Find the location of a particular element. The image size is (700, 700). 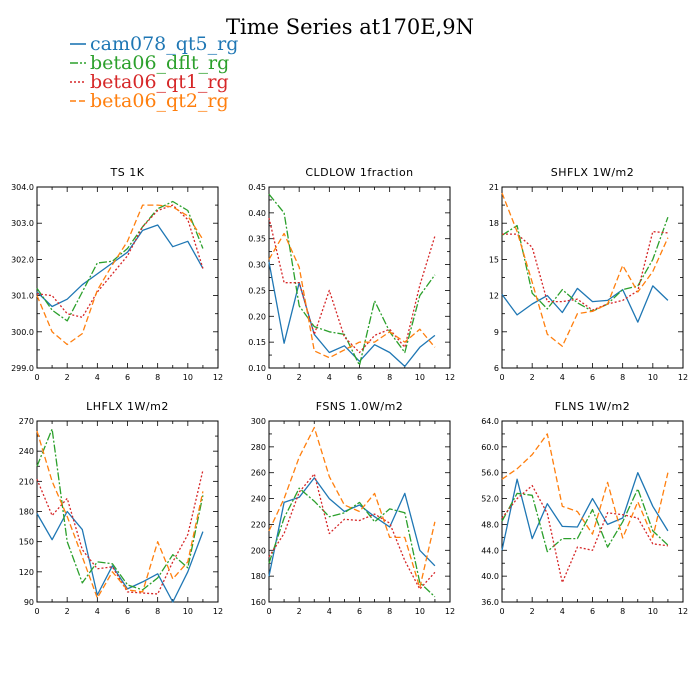

panel-title: FSNS 1.0W/m2 is located at coordinates (360, 406).